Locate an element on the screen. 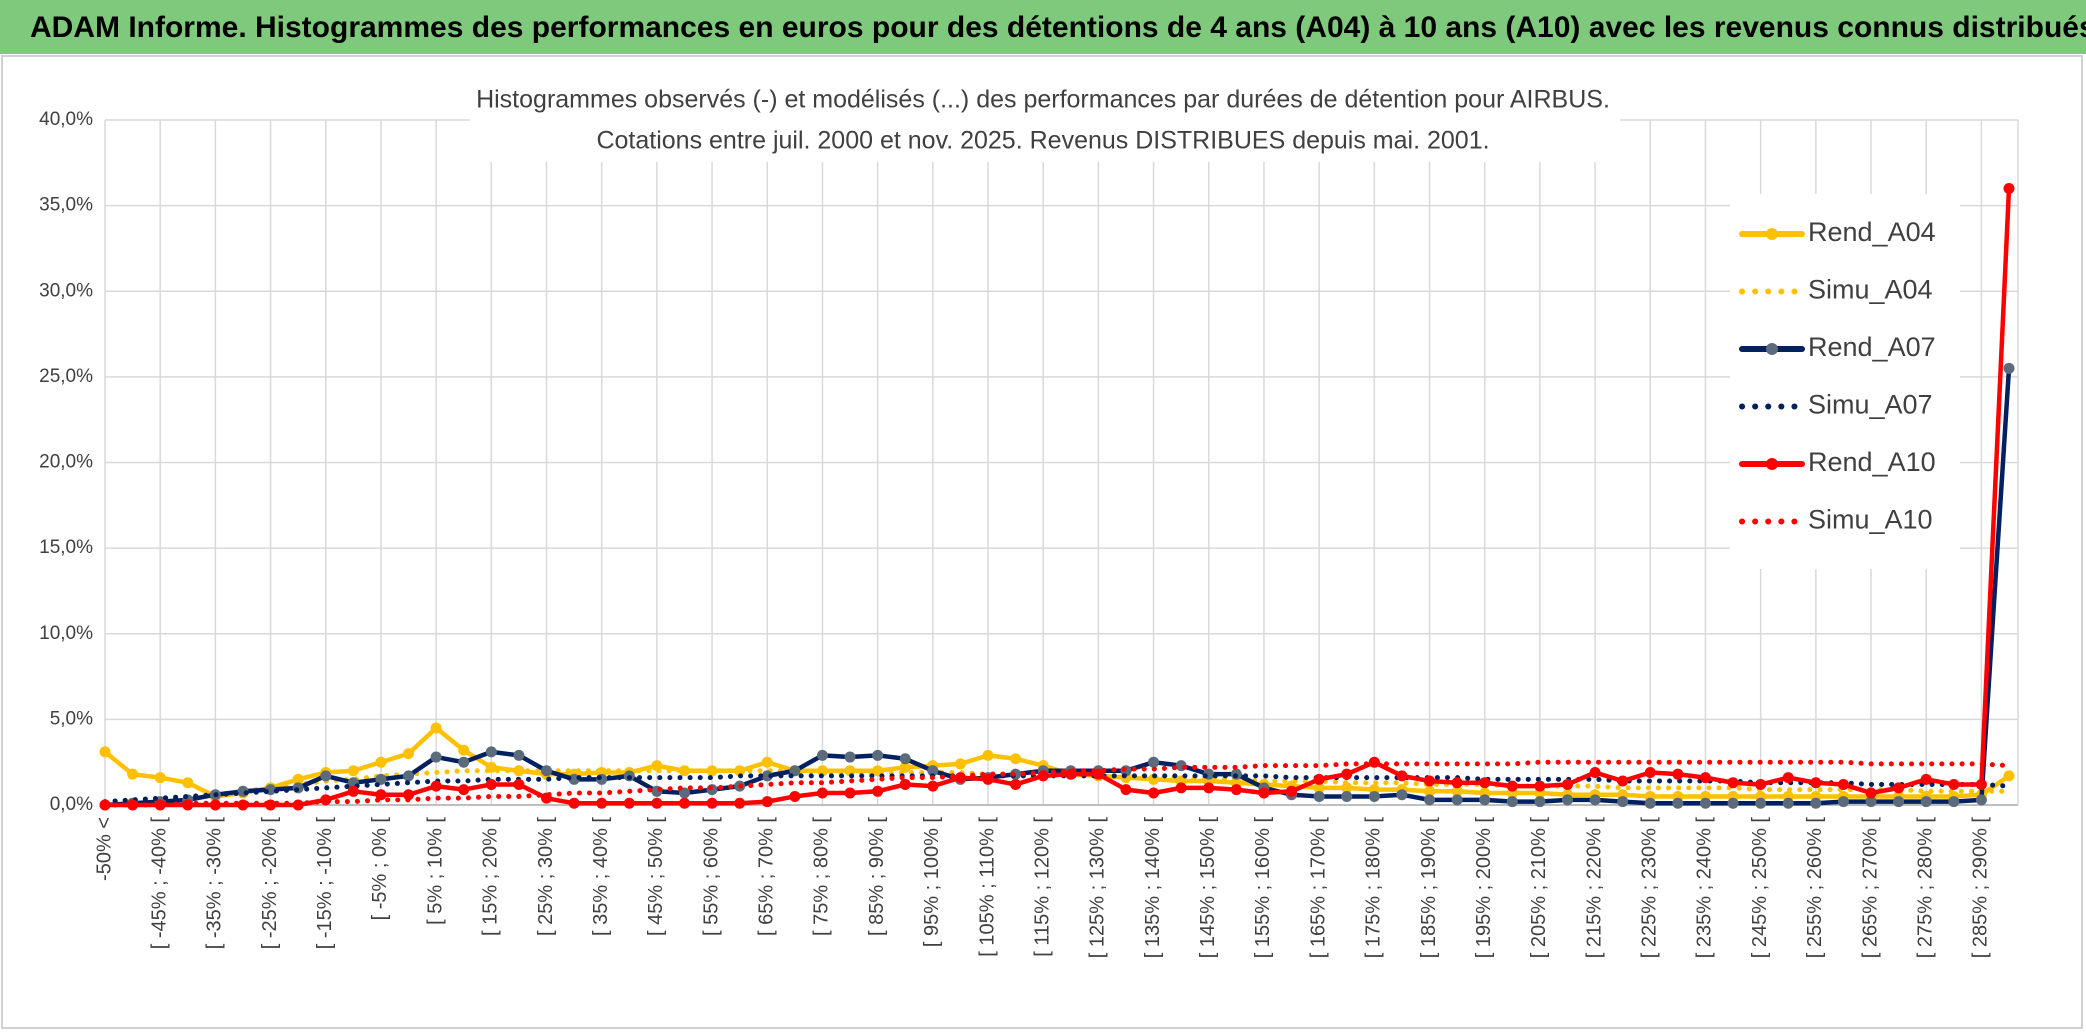 The image size is (2086, 1033). x-tick-label: [ 125% ; 130% [ is located at coordinates (1098, 888).